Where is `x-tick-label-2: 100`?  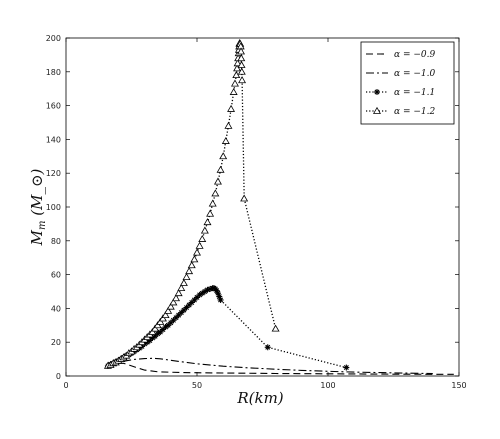
x-tick-label-2: 100 is located at coordinates (327, 385).